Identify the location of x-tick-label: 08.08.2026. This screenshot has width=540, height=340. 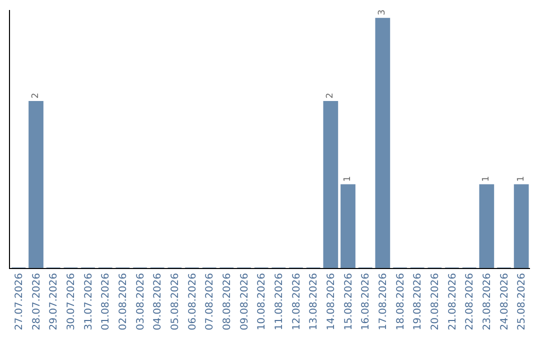
(227, 301).